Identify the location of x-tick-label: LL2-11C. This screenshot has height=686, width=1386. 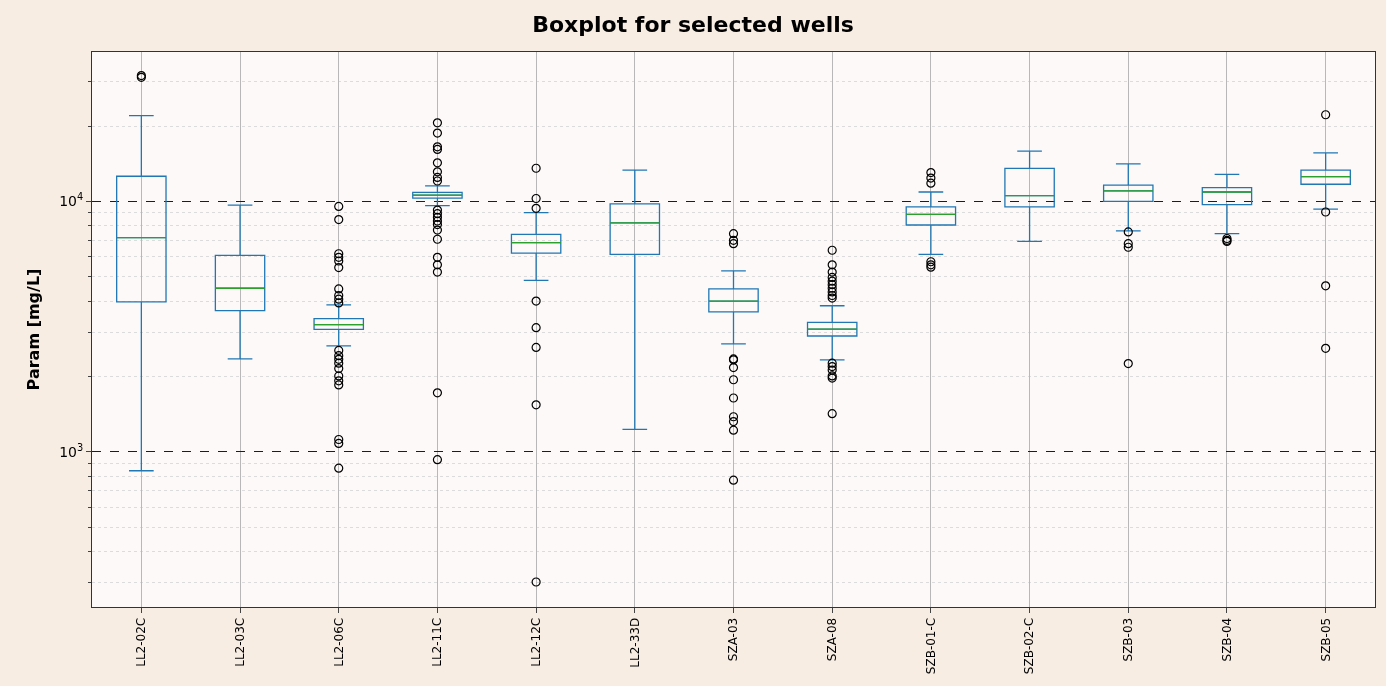
(437, 642).